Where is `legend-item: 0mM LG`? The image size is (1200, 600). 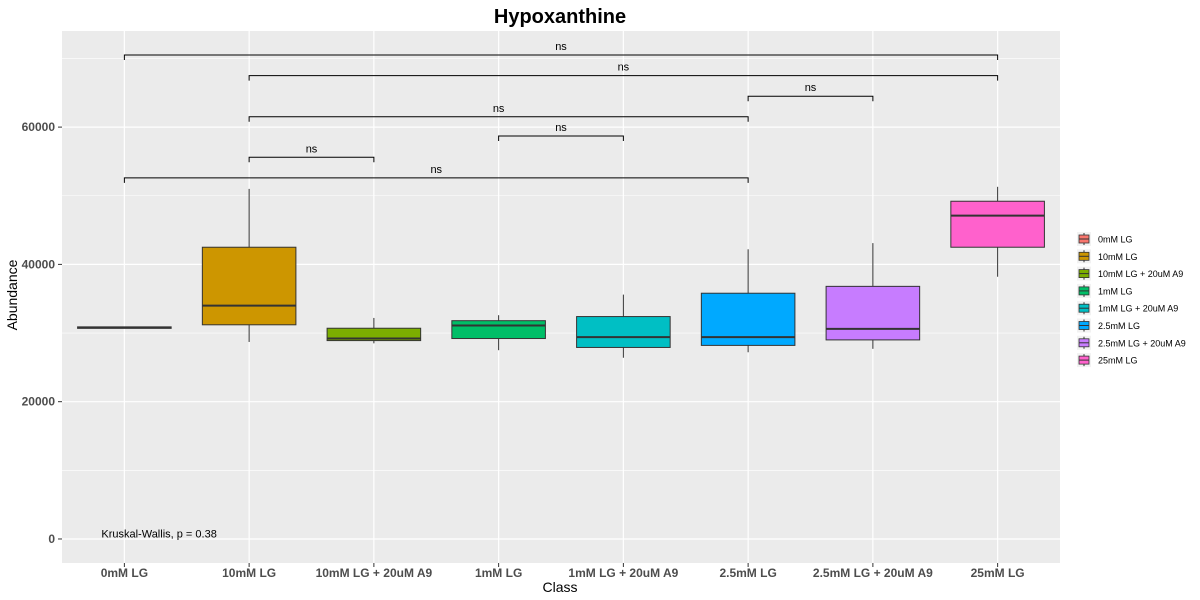 legend-item: 0mM LG is located at coordinates (1105, 239).